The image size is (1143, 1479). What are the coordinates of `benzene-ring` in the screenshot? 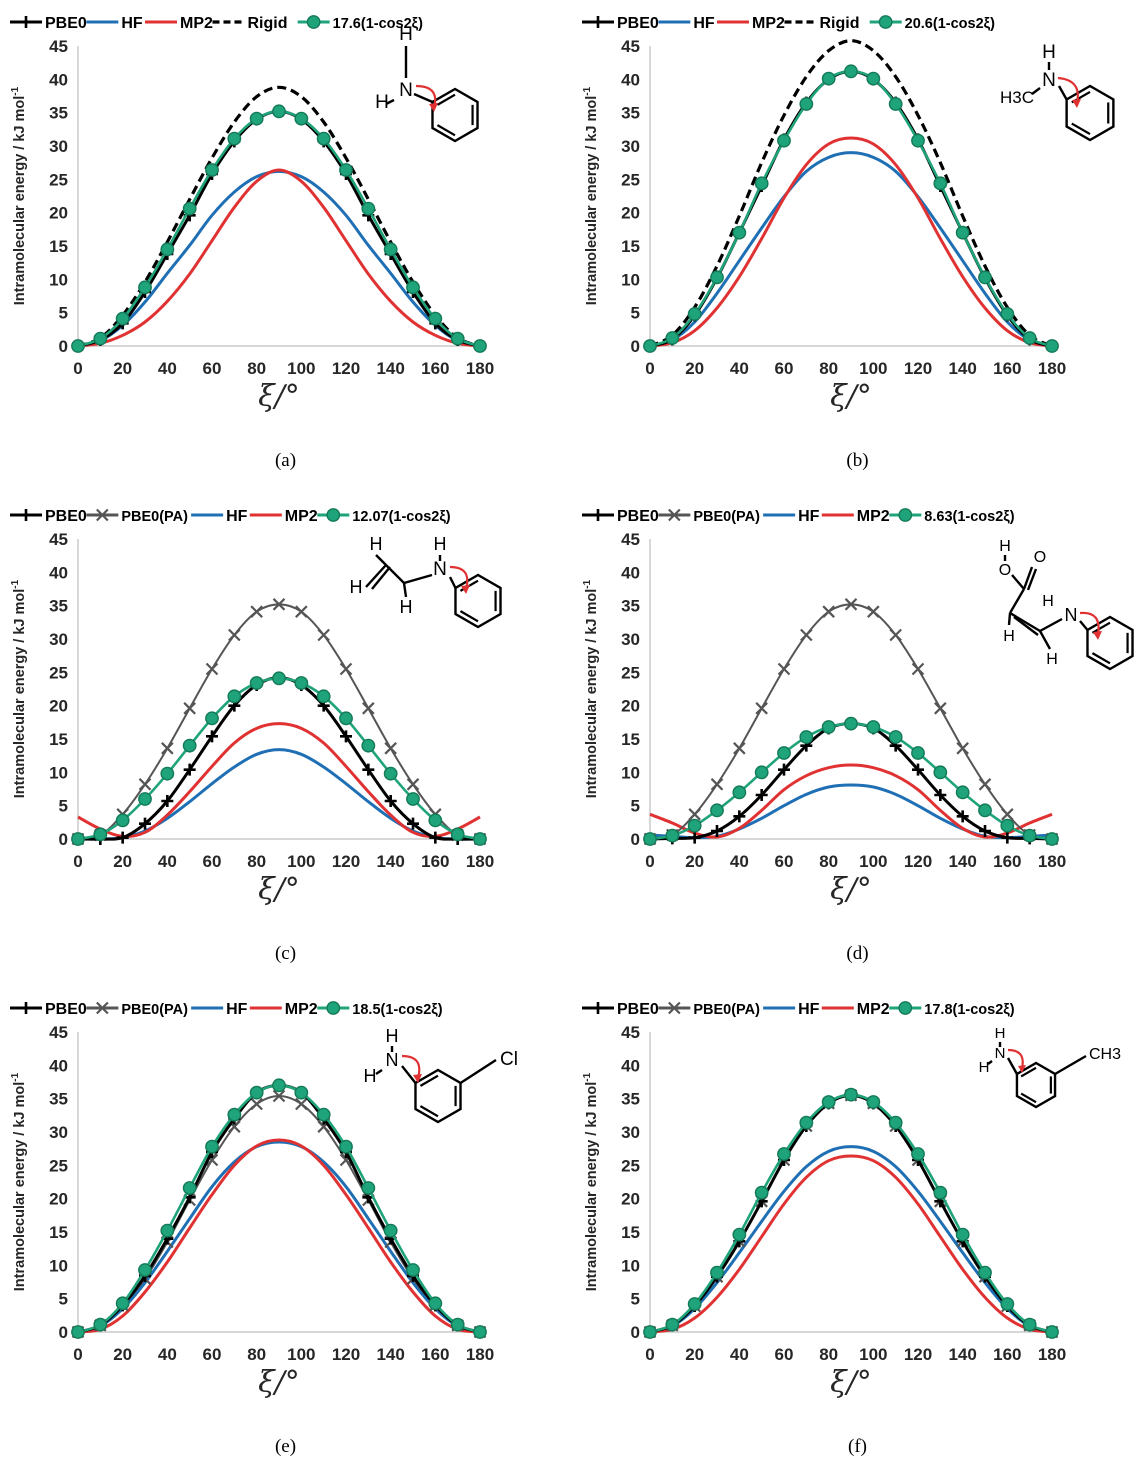 It's located at (438, 1096).